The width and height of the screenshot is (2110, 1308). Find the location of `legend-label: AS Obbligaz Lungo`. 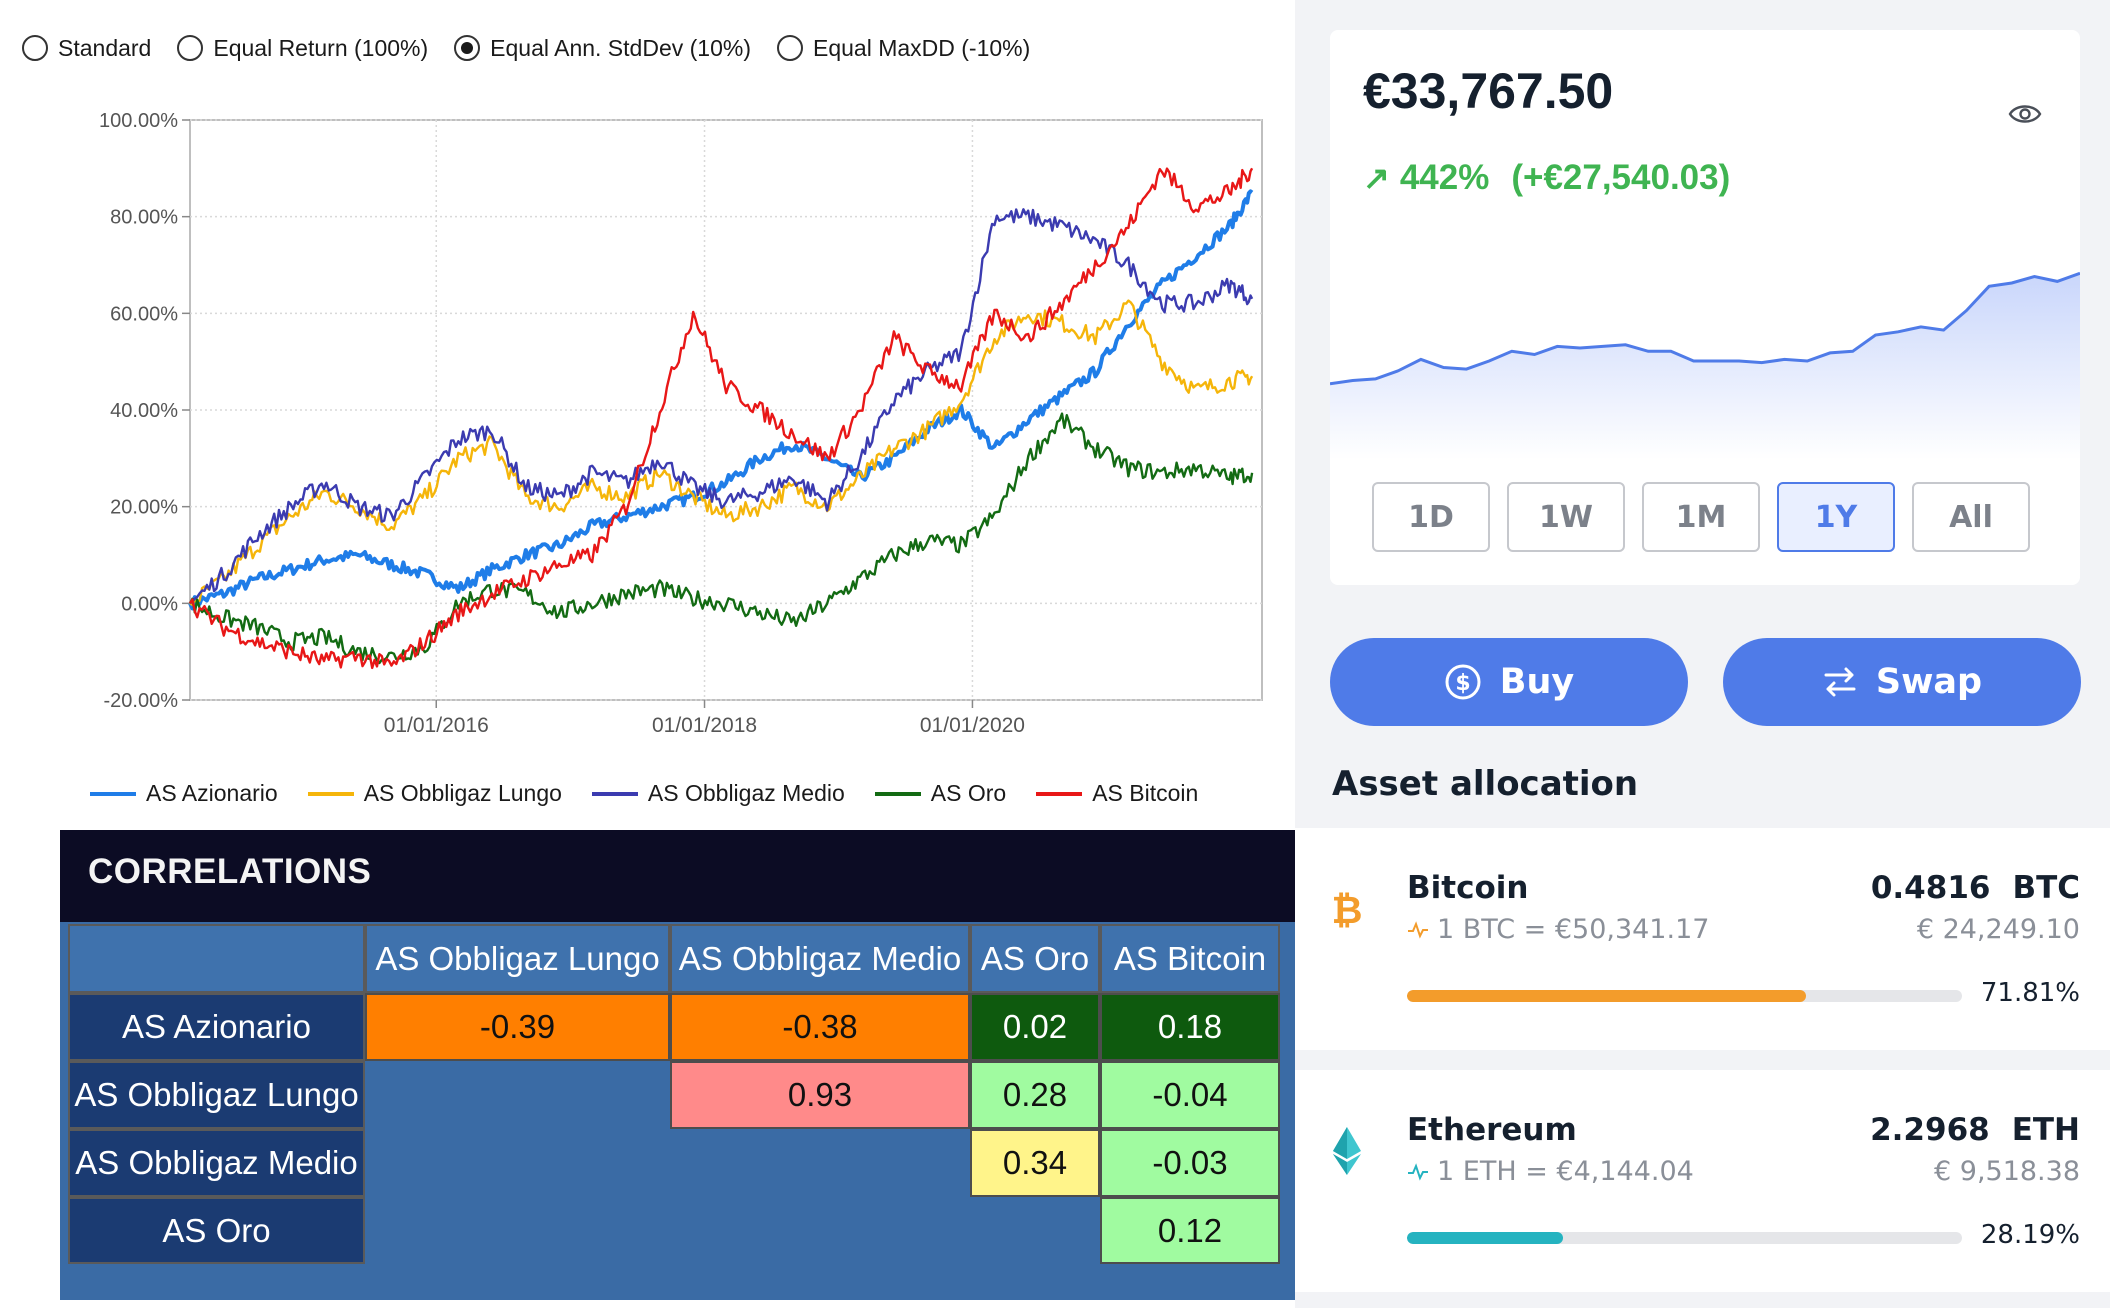

legend-label: AS Obbligaz Lungo is located at coordinates (462, 793).